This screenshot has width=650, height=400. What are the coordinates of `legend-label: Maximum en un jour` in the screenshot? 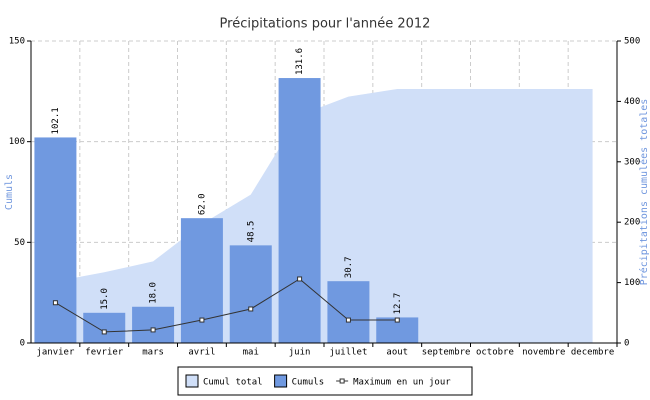 It's located at (402, 383).